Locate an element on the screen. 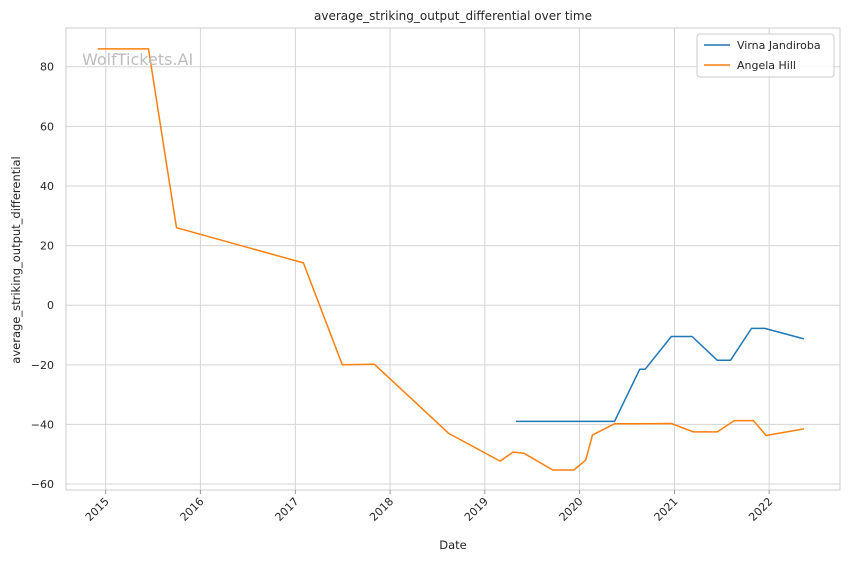 This screenshot has height=561, width=850. watermark-text: WolfTickets.AI is located at coordinates (137, 59).